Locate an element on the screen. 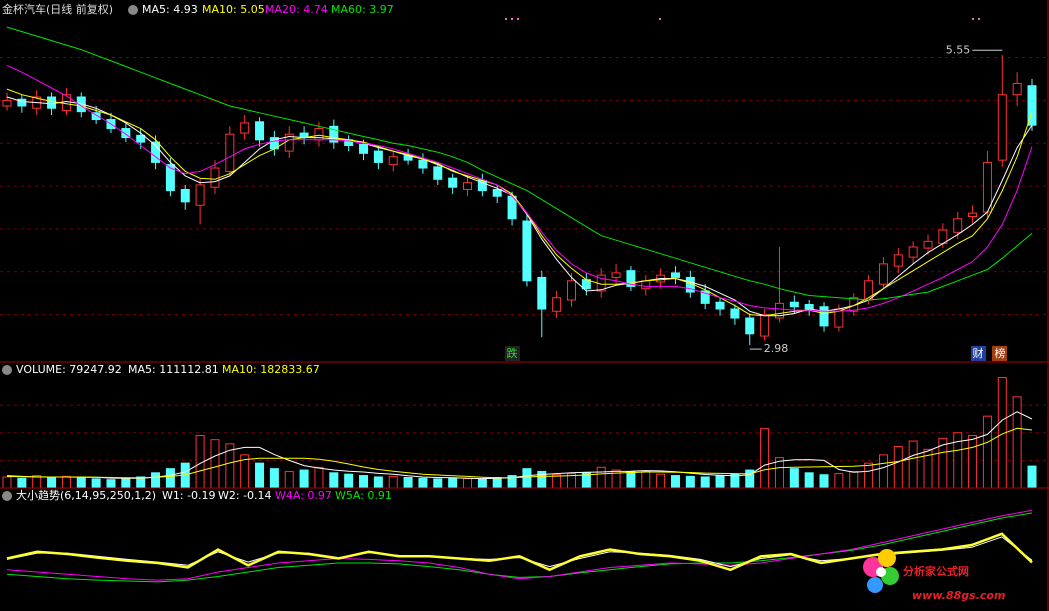 This screenshot has height=611, width=1049. legend-item: W1: -0.19 is located at coordinates (189, 495).